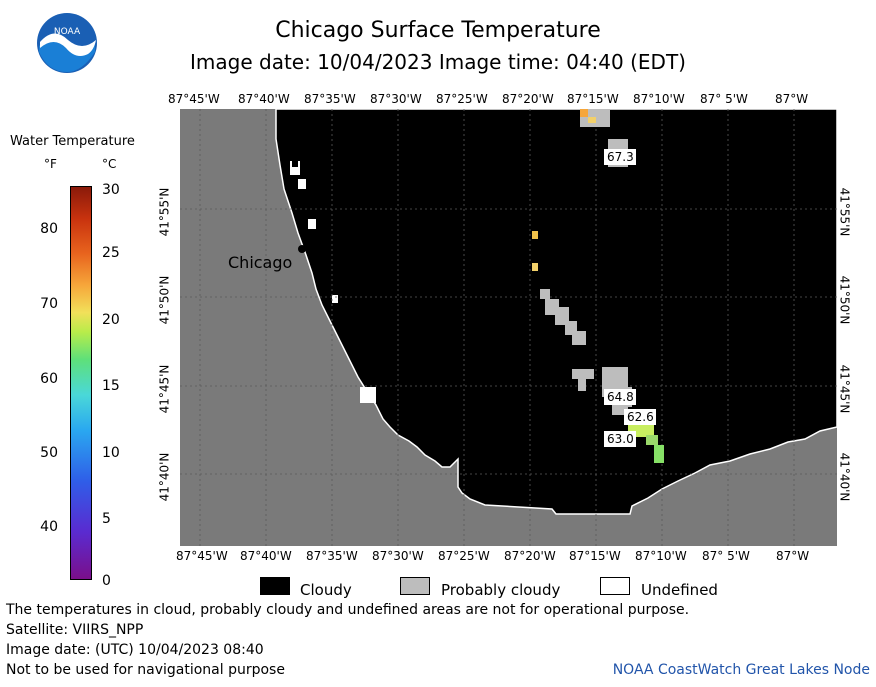  I want to click on tick-c: 0, so click(106, 581).